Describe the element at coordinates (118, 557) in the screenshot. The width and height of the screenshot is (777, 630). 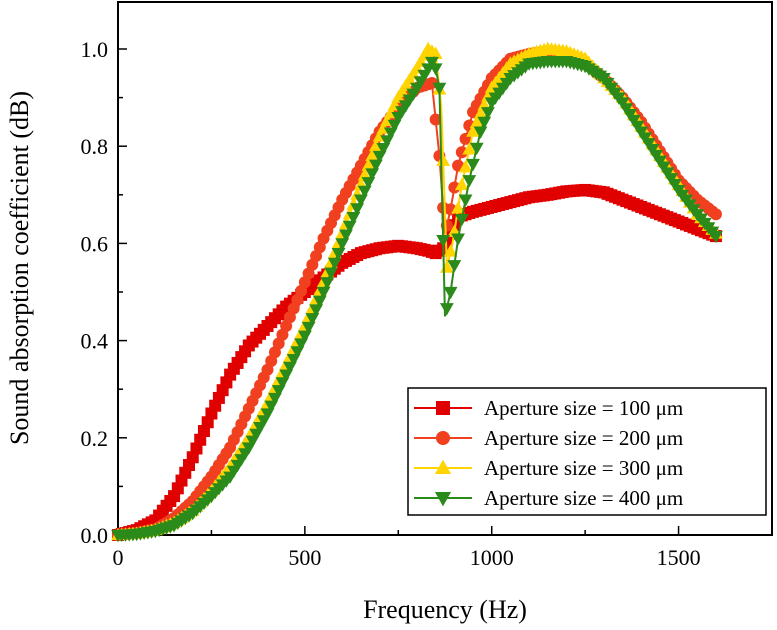
I see `x-tick-label: 0` at that location.